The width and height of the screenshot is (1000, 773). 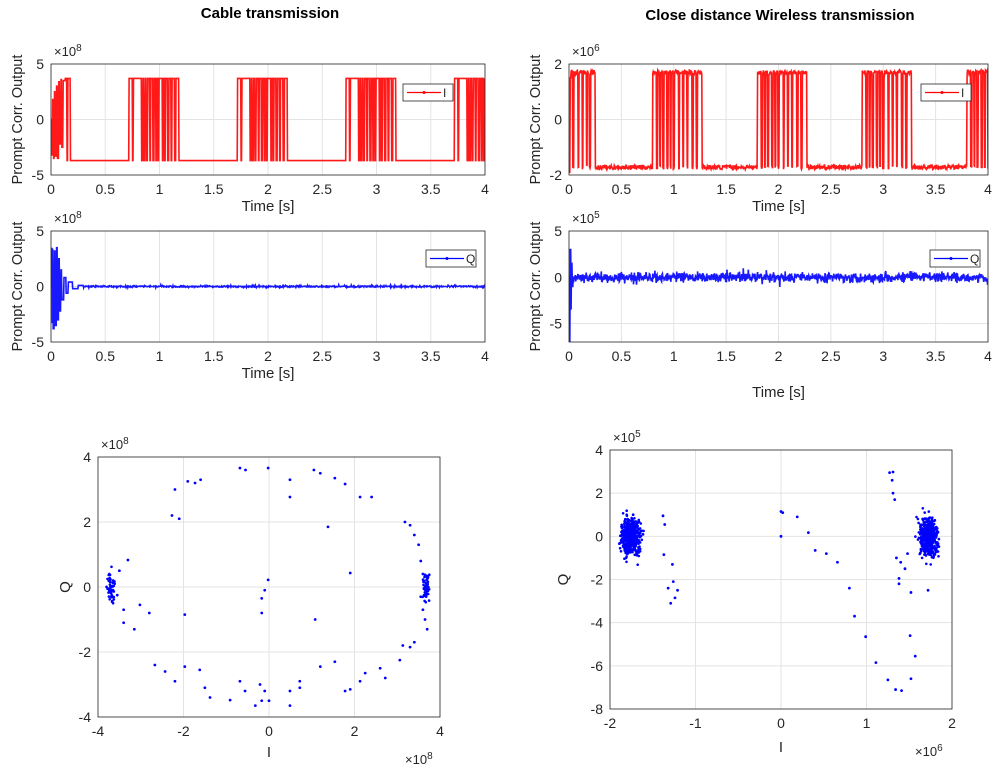 I want to click on y-tick-label: -6, so click(x=597, y=666).